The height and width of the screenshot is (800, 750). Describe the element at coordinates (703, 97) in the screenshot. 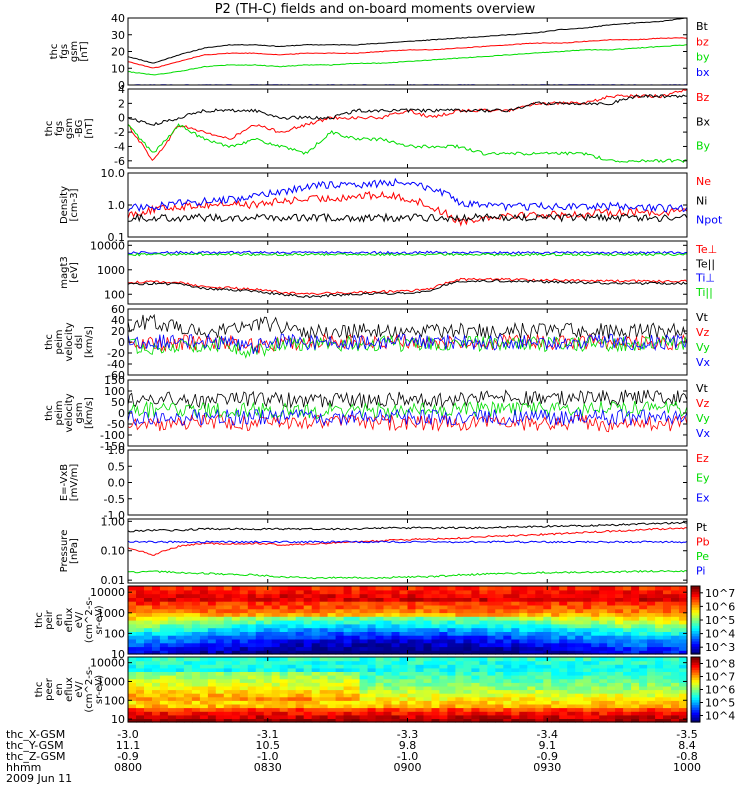

I see `legend-label: Bz` at that location.